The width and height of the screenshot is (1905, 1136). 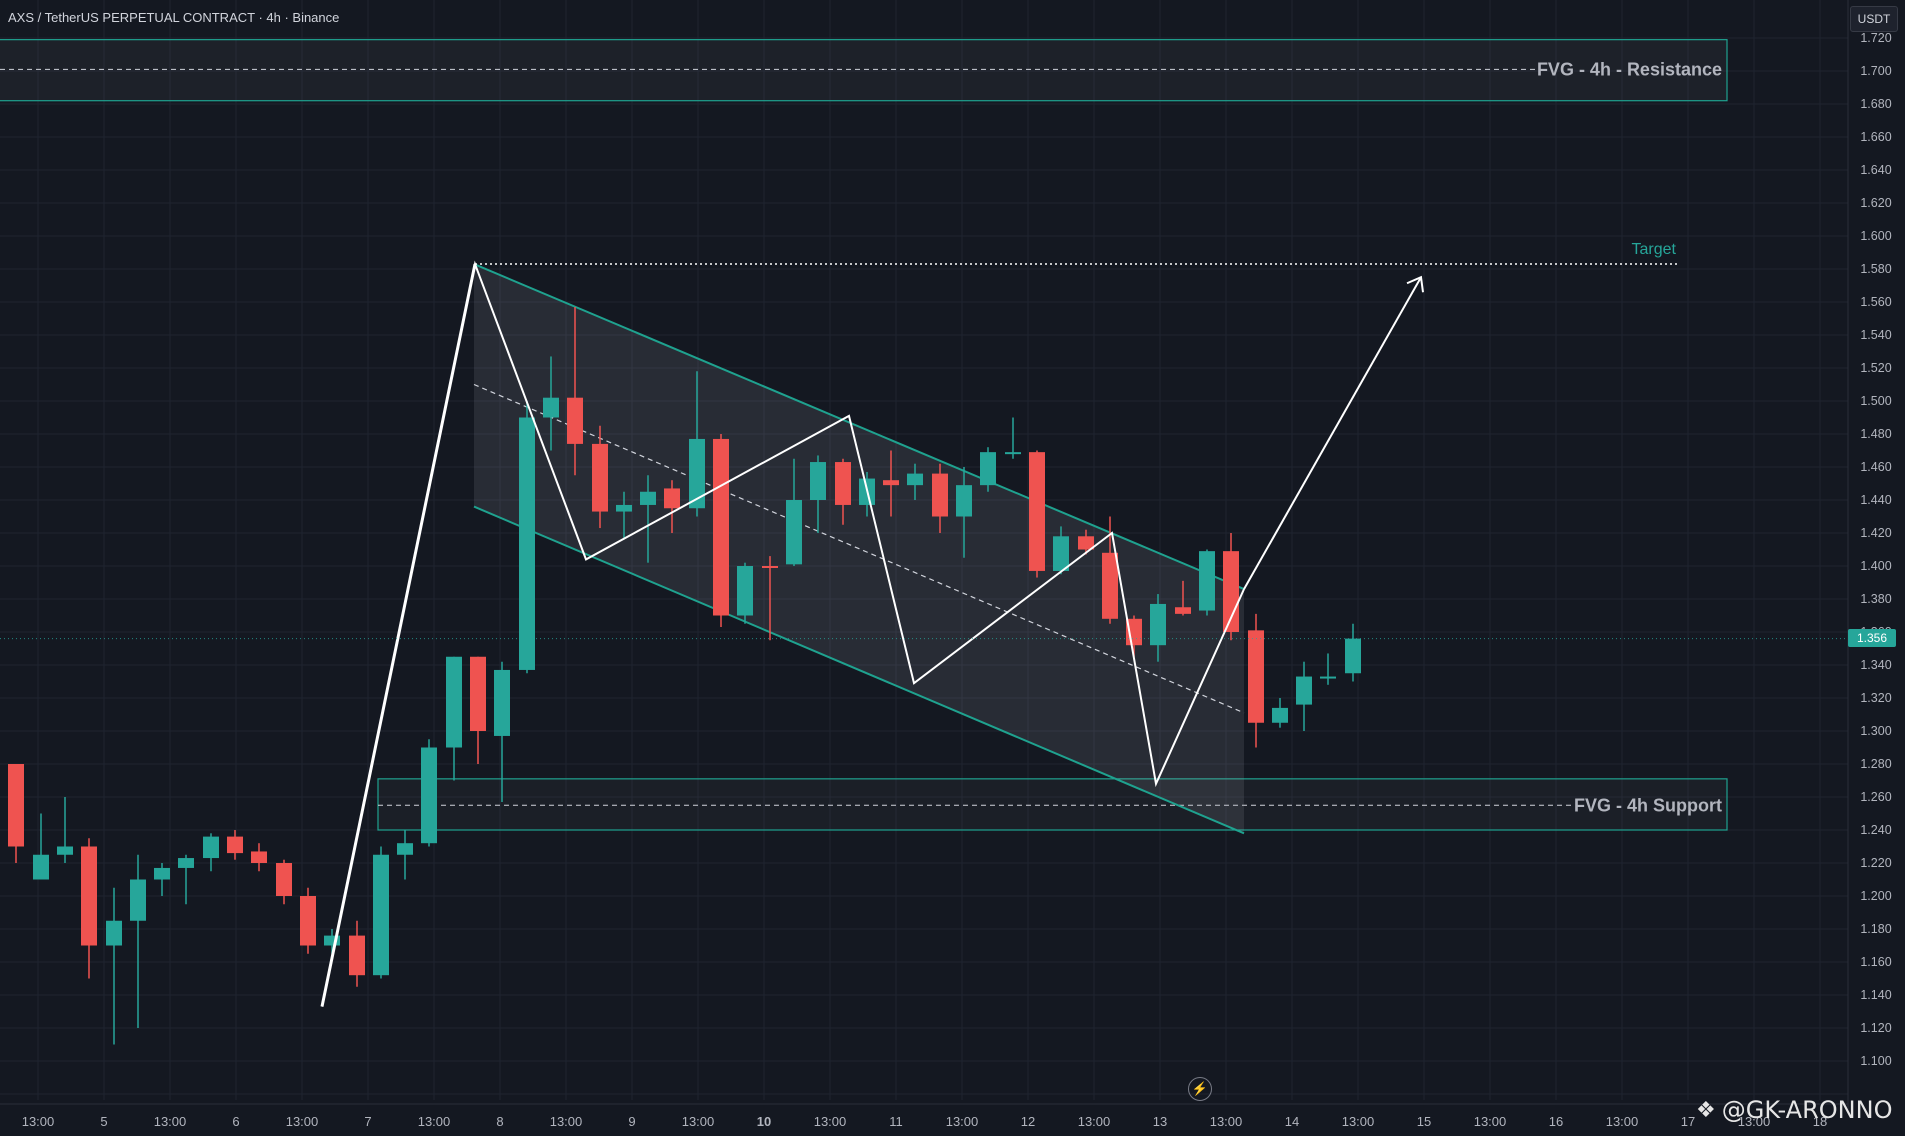 I want to click on price-tick-label: 1.240, so click(x=1875, y=830).